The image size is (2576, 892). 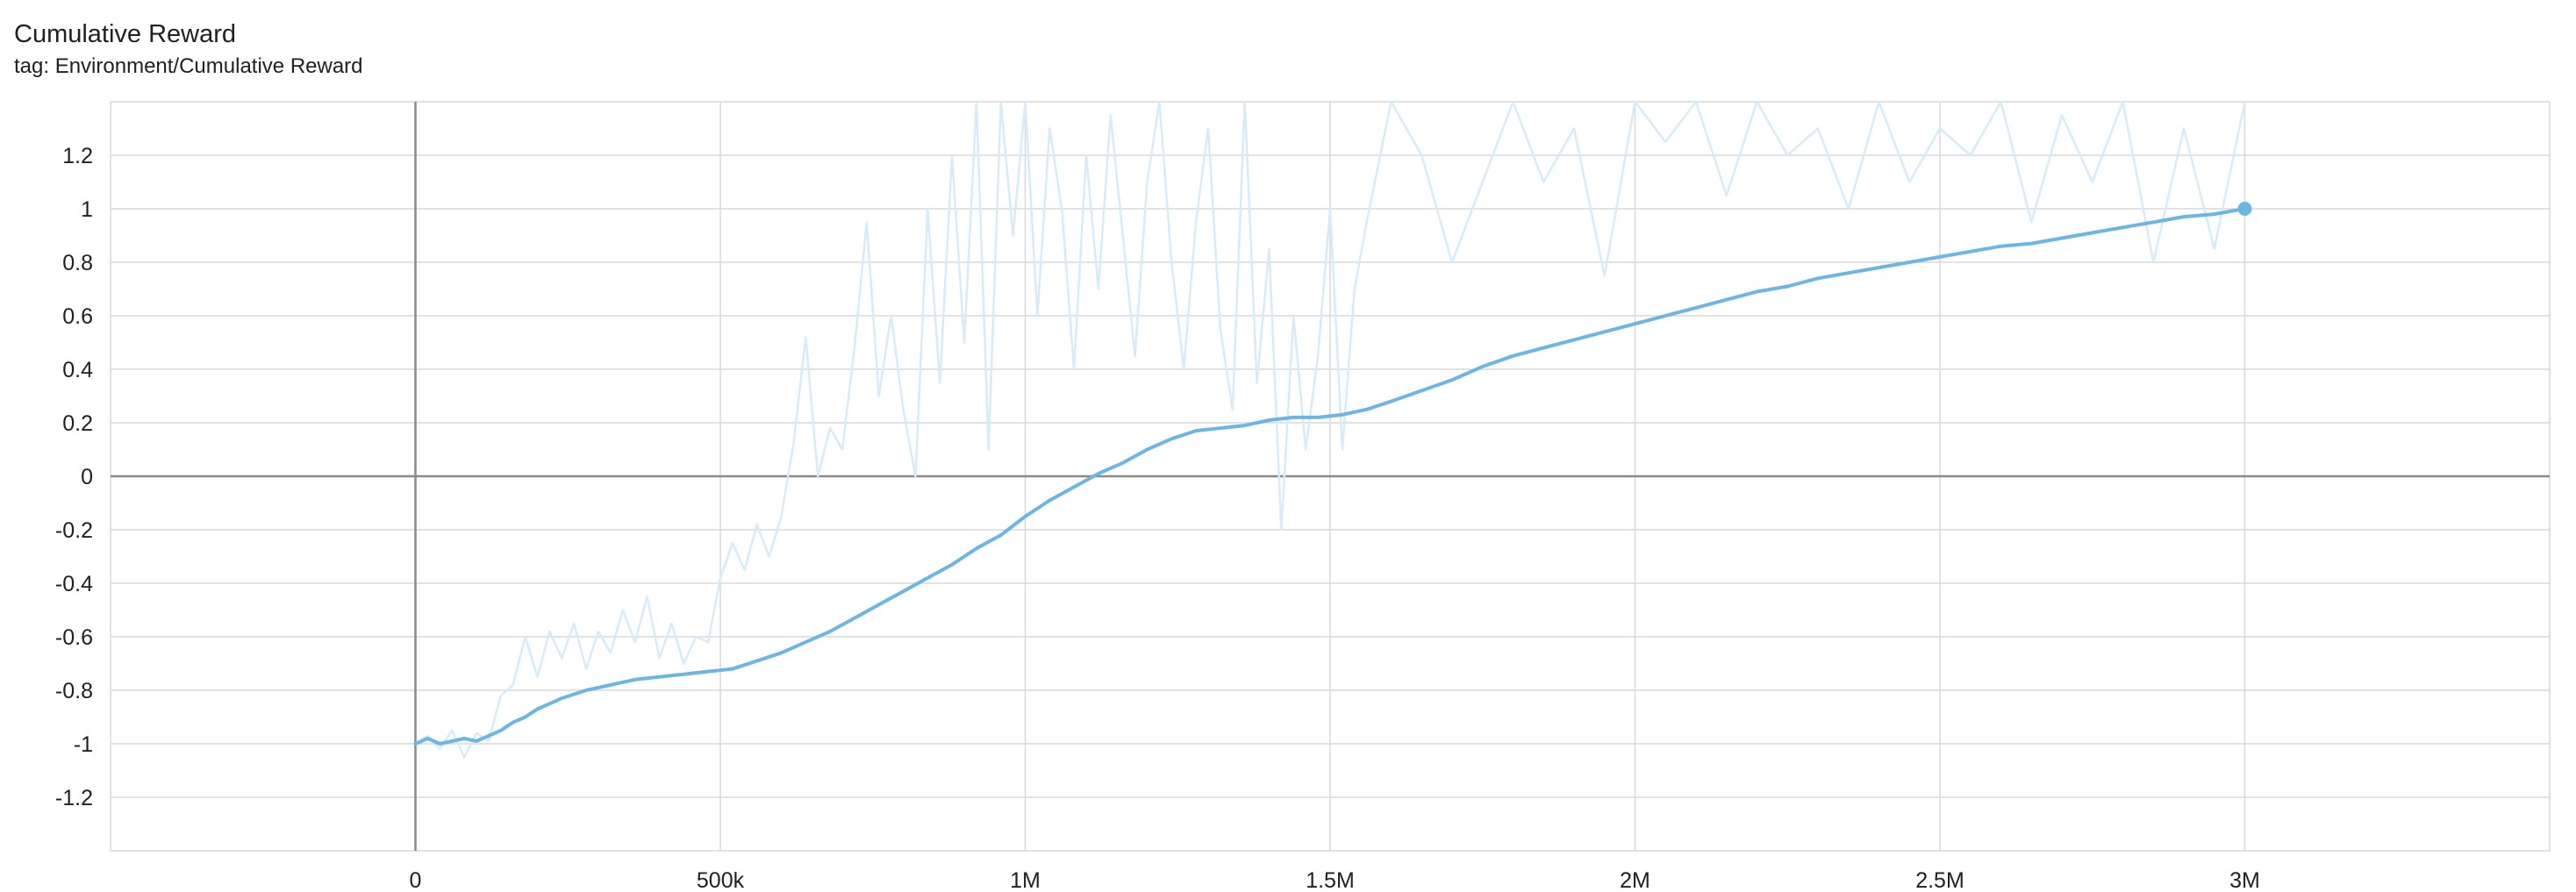 What do you see at coordinates (77, 316) in the screenshot?
I see `y-tick-label: 0.6` at bounding box center [77, 316].